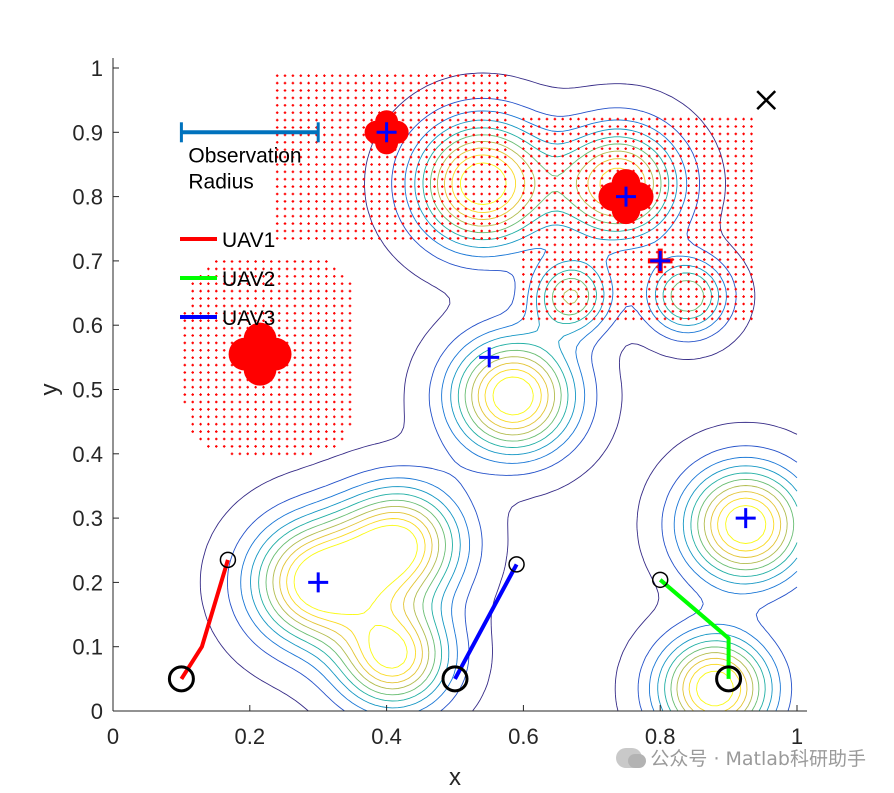 This screenshot has width=894, height=793. I want to click on legend-item-3: UAV3, so click(227, 318).